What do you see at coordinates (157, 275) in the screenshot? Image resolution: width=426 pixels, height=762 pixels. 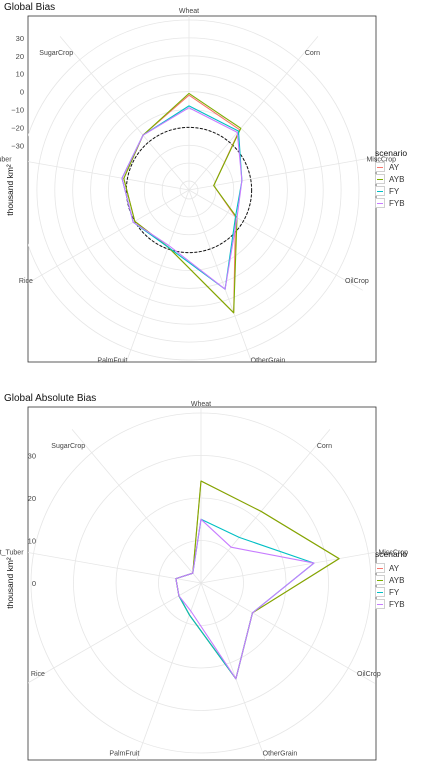 I see `spoke-palmfruit` at bounding box center [157, 275].